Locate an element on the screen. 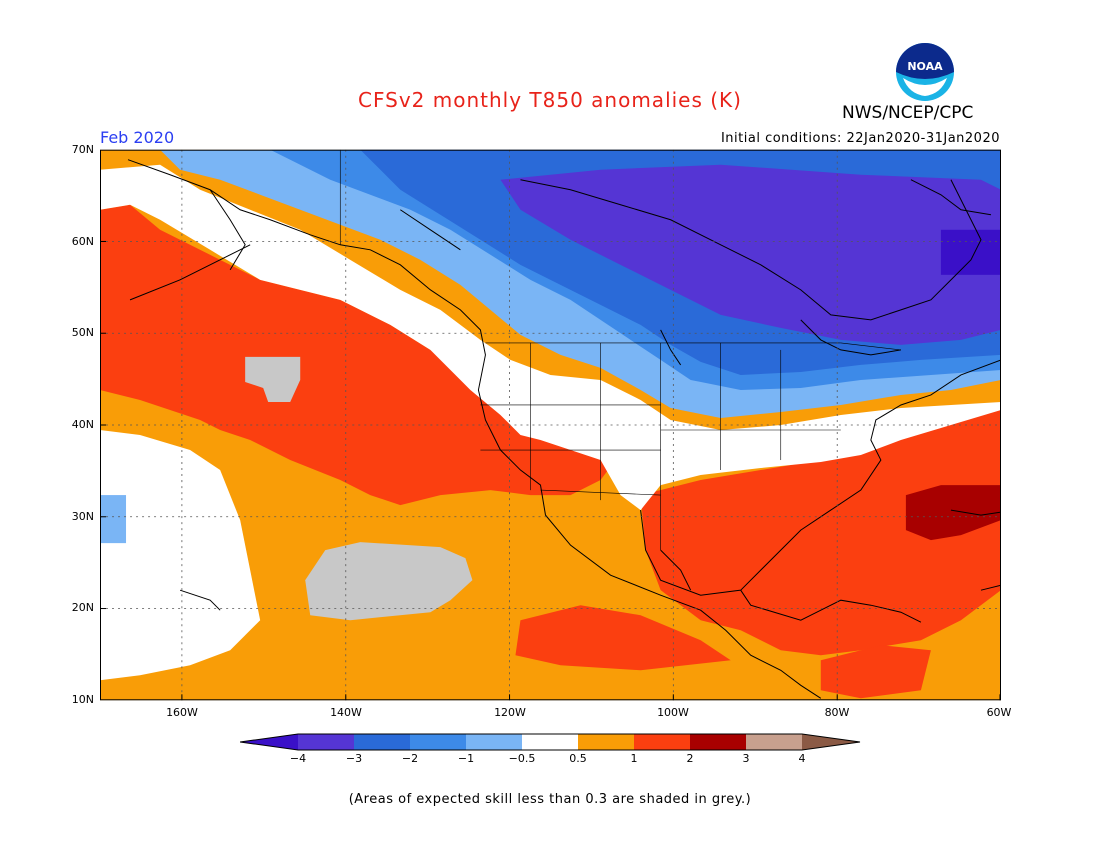  colorbar-label: 0.5 is located at coordinates (578, 758).